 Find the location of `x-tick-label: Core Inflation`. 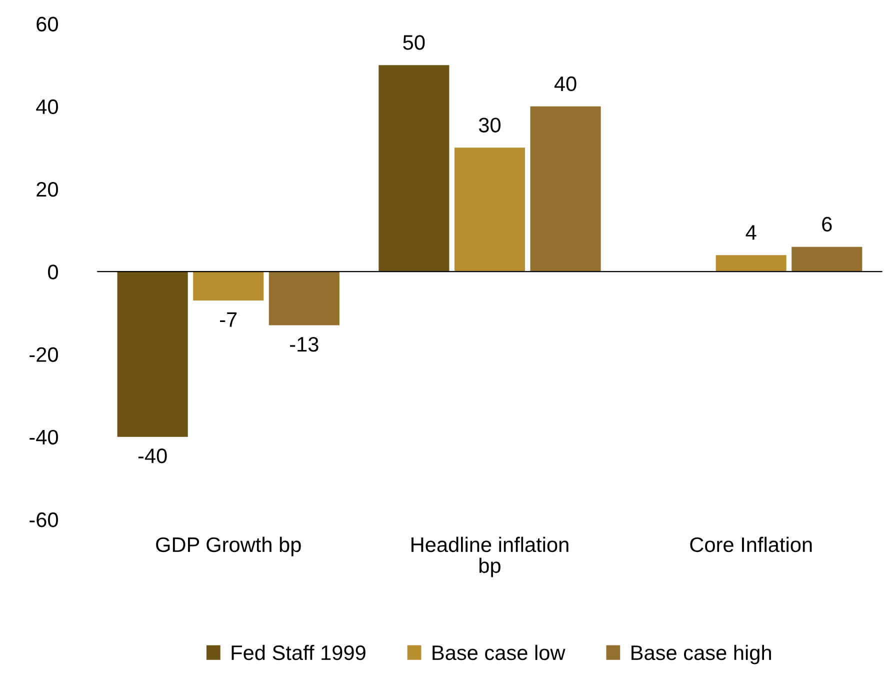

x-tick-label: Core Inflation is located at coordinates (751, 544).